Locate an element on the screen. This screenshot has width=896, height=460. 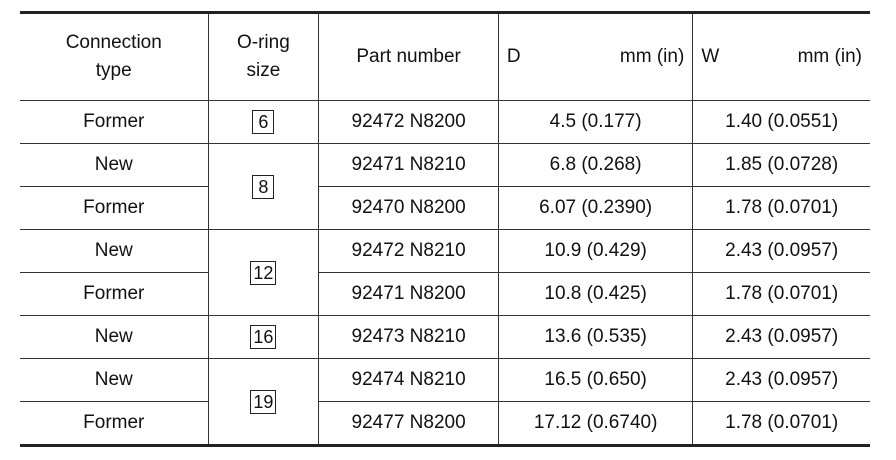
header-cell: Part number is located at coordinates (408, 56).